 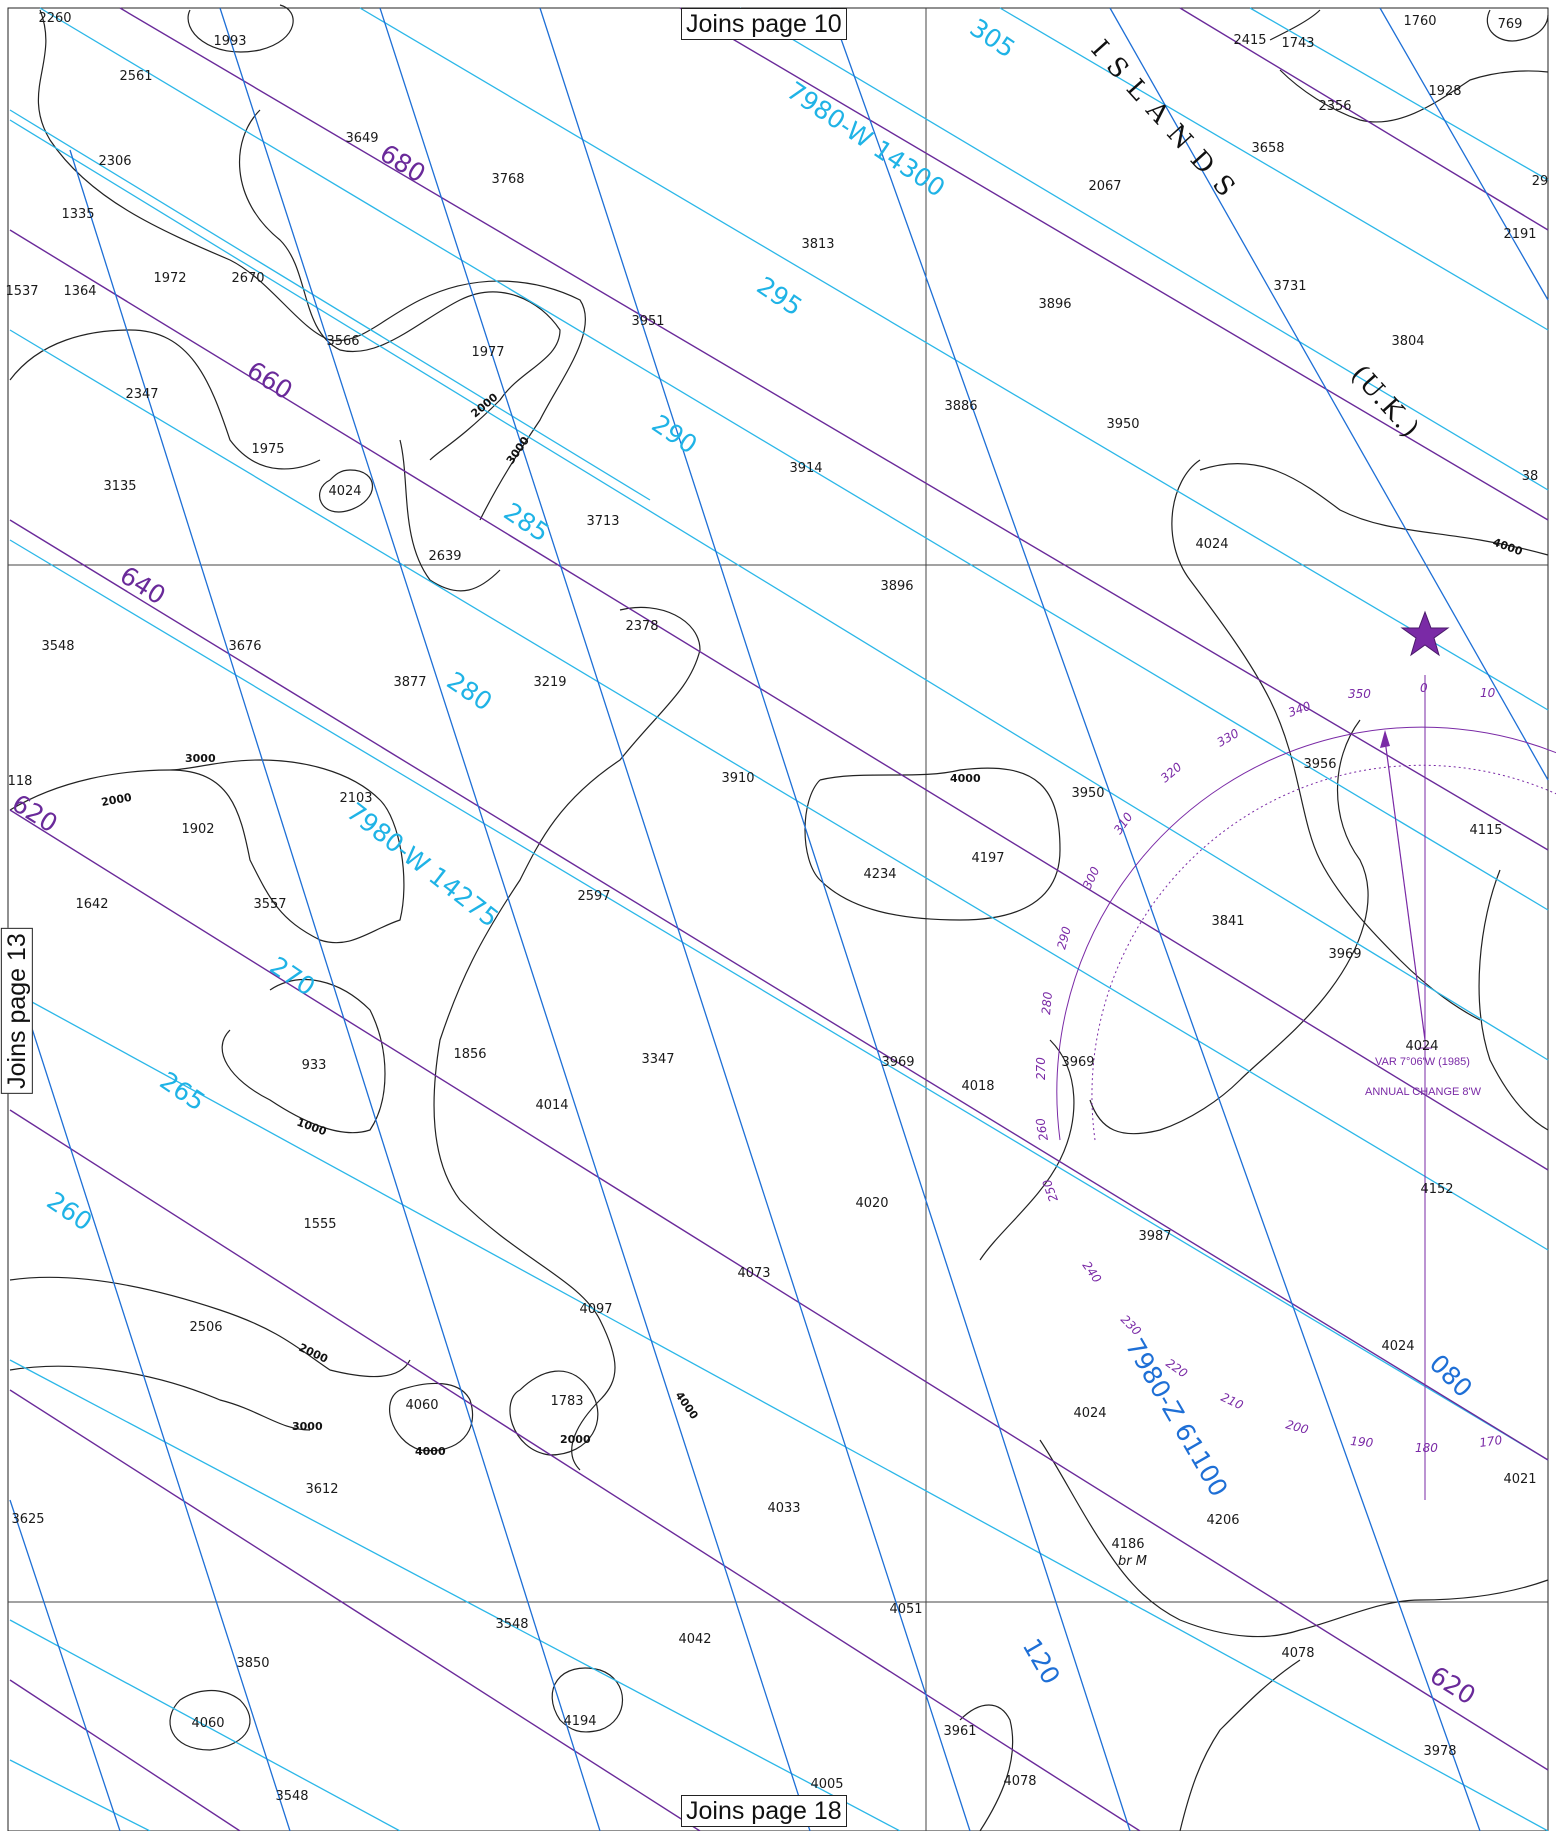 I want to click on sounding-2347: 2347, so click(x=141, y=394).